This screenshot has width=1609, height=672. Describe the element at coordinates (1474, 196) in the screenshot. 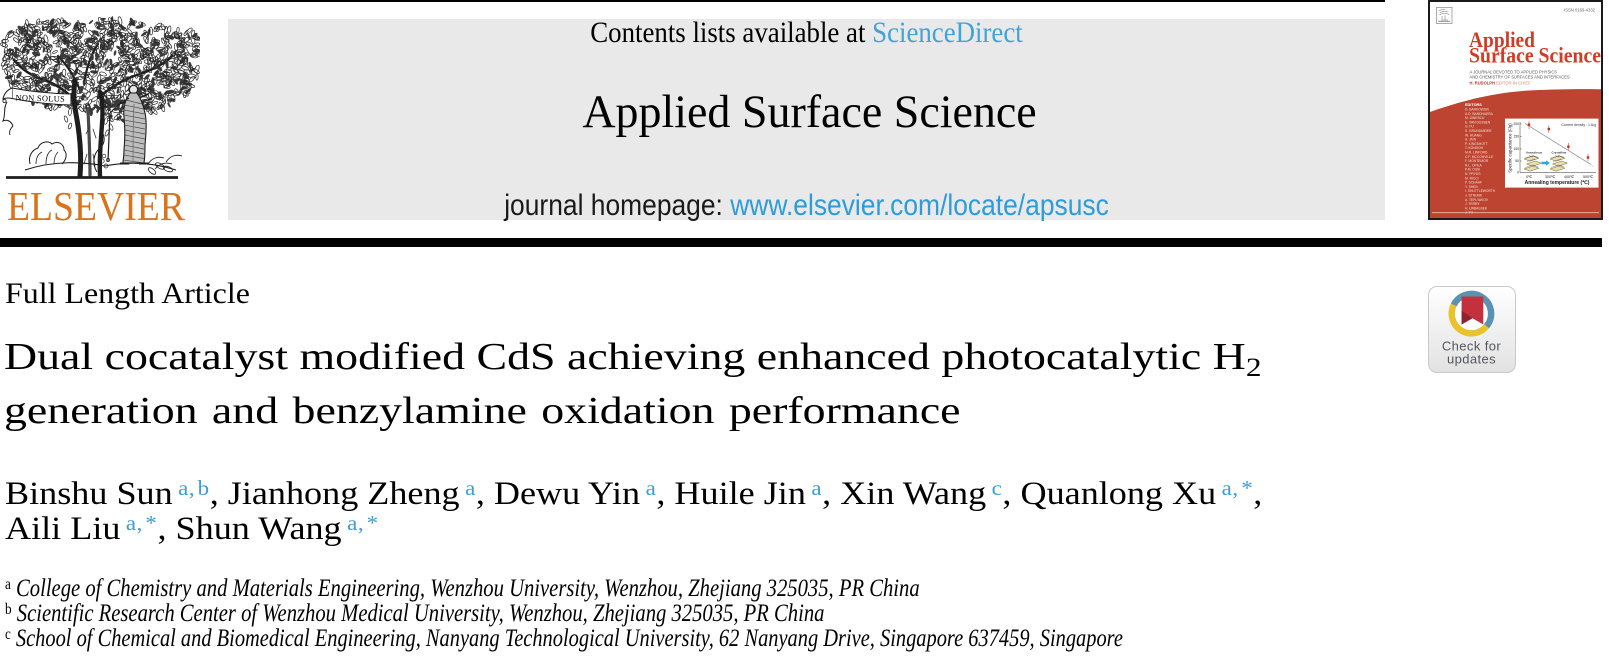

I see `svg-text: J. STRUNK` at that location.